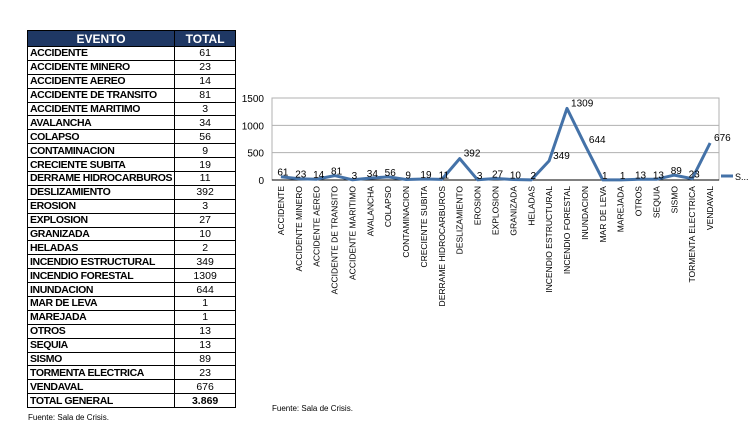 The height and width of the screenshot is (437, 753). What do you see at coordinates (498, 175) in the screenshot?
I see `data-label: 27` at bounding box center [498, 175].